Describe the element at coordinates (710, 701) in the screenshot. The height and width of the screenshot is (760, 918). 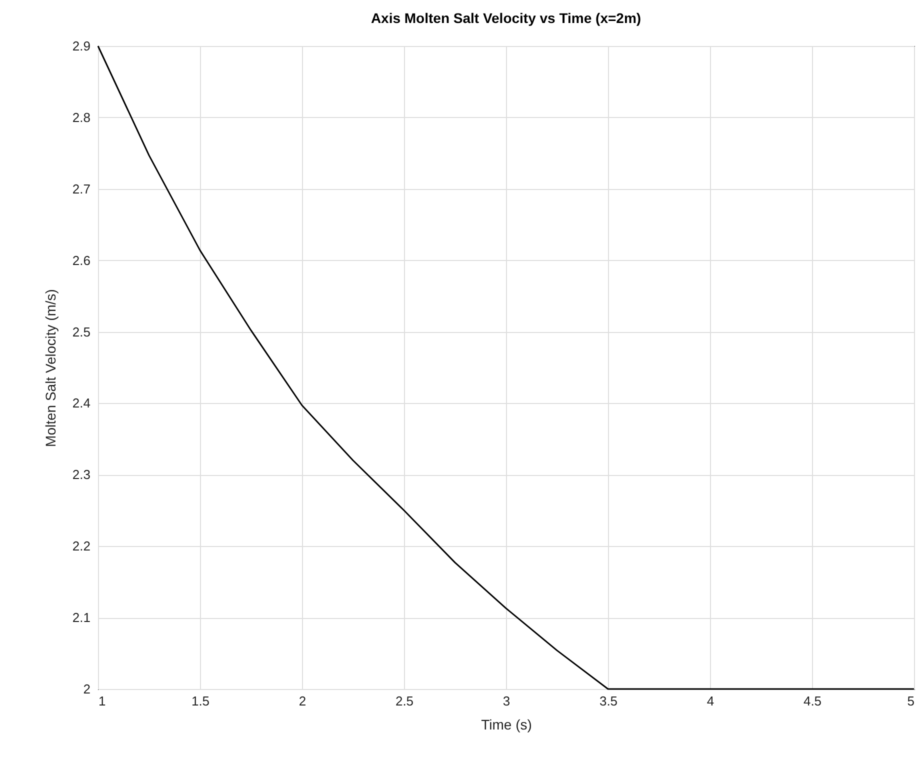
I see `x-tick-label: 4` at that location.